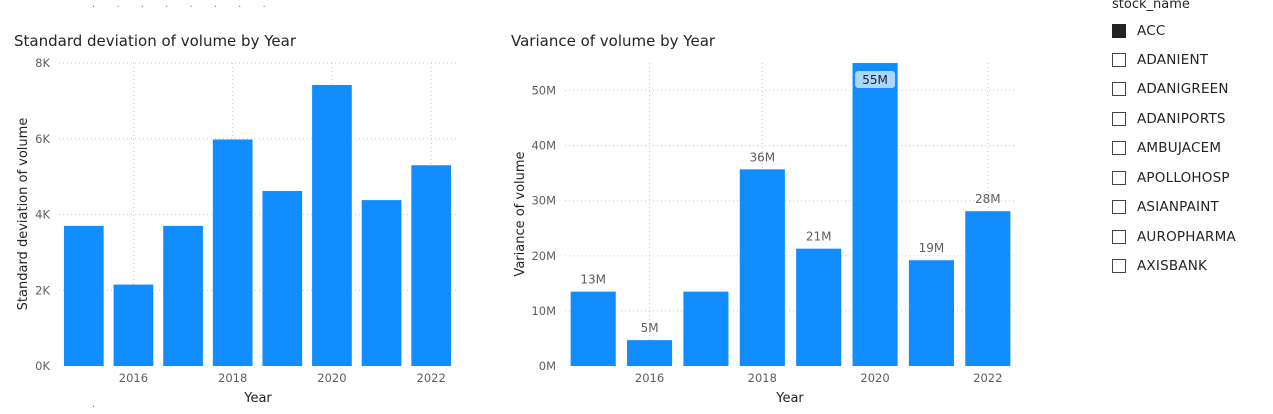 The image size is (1273, 414). What do you see at coordinates (543, 91) in the screenshot?
I see `y-tick-label: 50M` at bounding box center [543, 91].